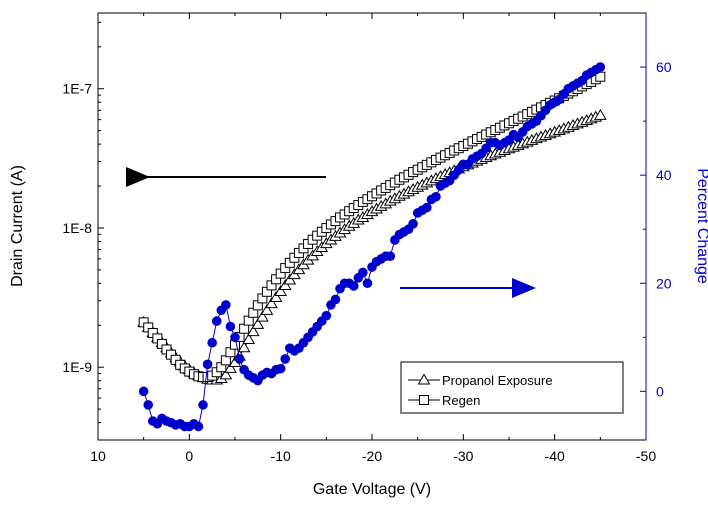 This screenshot has height=525, width=708. What do you see at coordinates (17, 226) in the screenshot?
I see `y-left-axis-title: Drain Current (A)` at bounding box center [17, 226].